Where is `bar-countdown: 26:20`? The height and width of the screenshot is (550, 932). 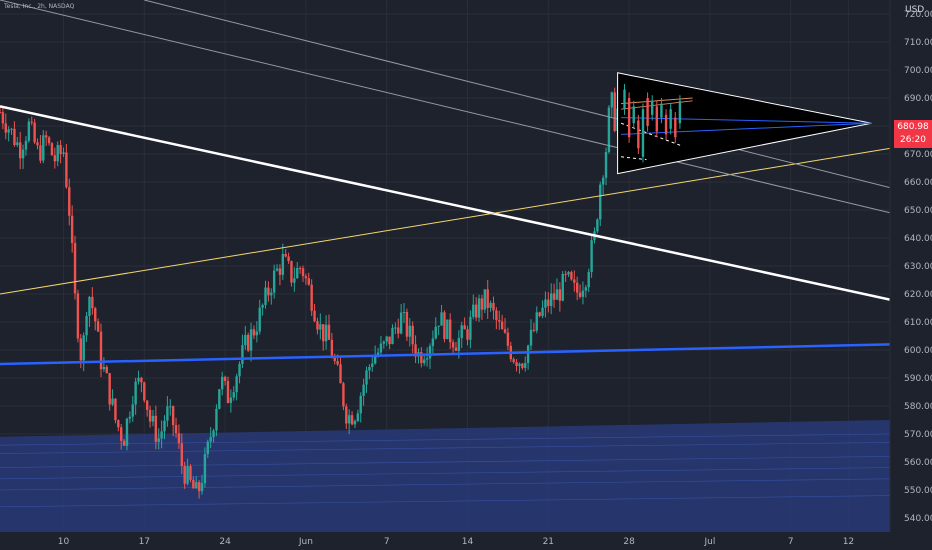
bar-countdown: 26:20 is located at coordinates (913, 140).